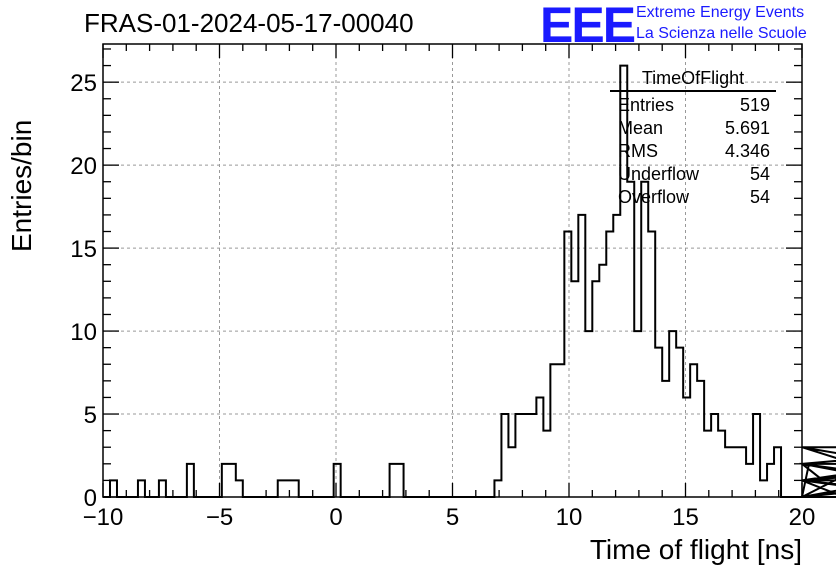 The width and height of the screenshot is (836, 572). I want to click on y-tick-label: 20, so click(83, 166).